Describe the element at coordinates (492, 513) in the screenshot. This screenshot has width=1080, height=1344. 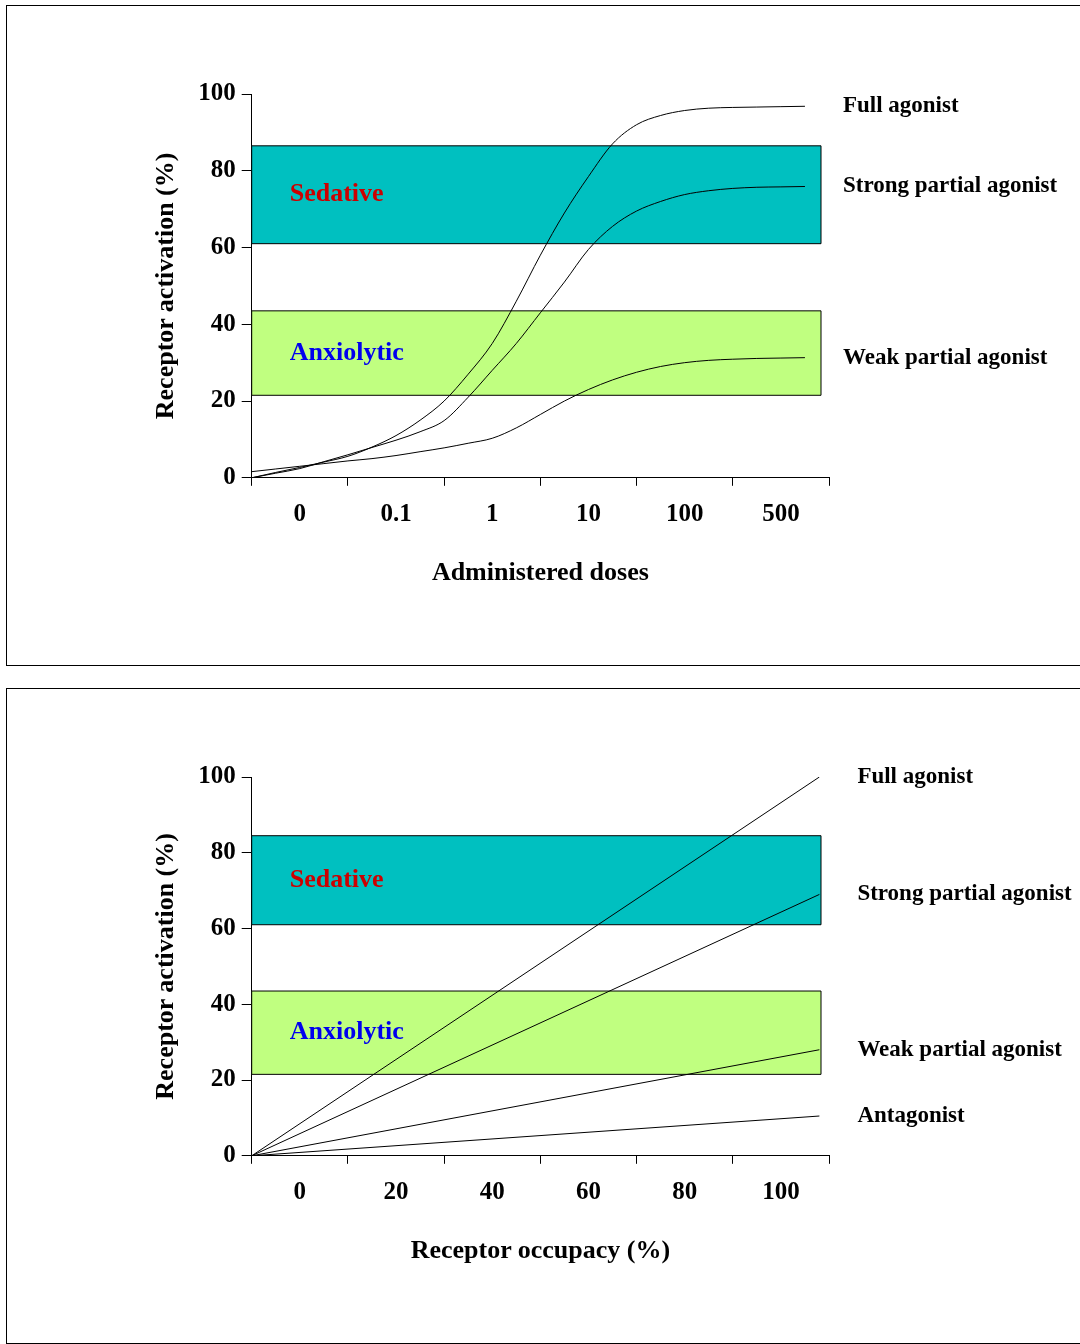
I see `x-tick-label: 1` at that location.